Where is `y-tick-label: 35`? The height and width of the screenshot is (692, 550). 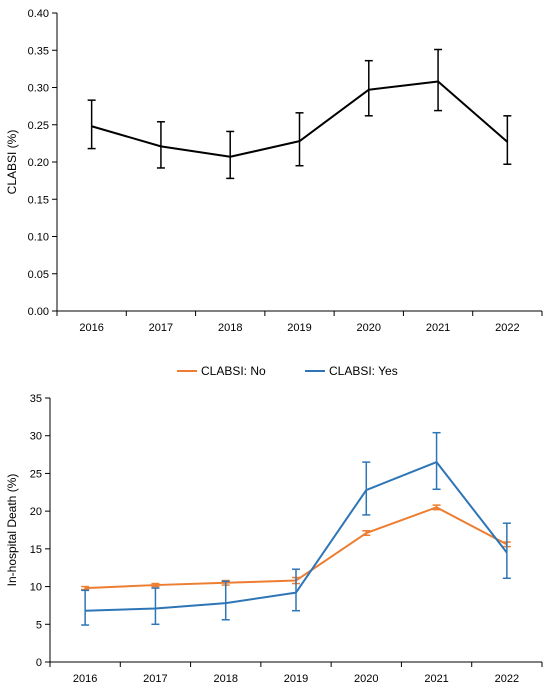 y-tick-label: 35 is located at coordinates (36, 399).